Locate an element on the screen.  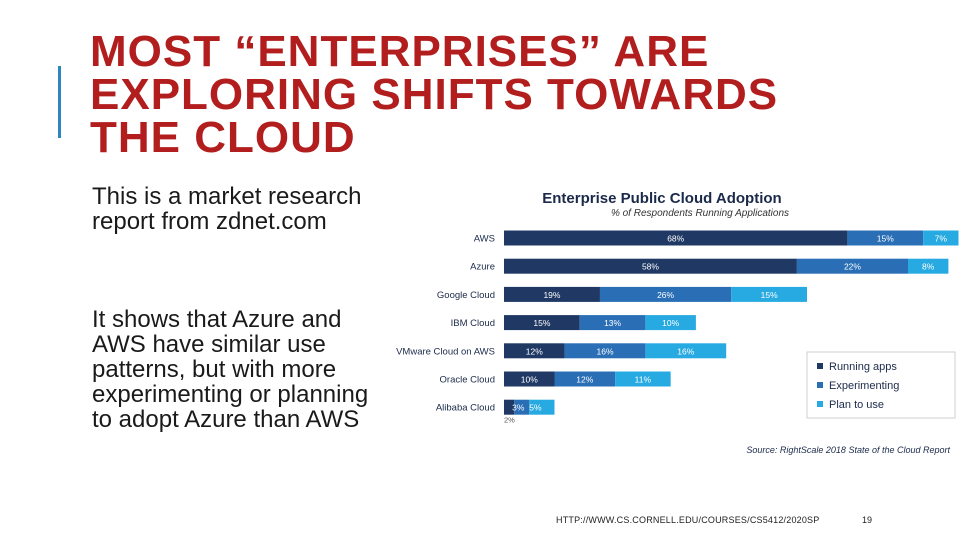
value-label-google-cloud-experimenting: 26% is located at coordinates (665, 295).